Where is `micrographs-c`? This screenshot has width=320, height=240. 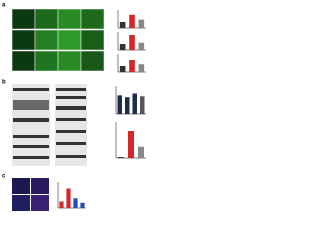
micrographs-c is located at coordinates (30, 194).